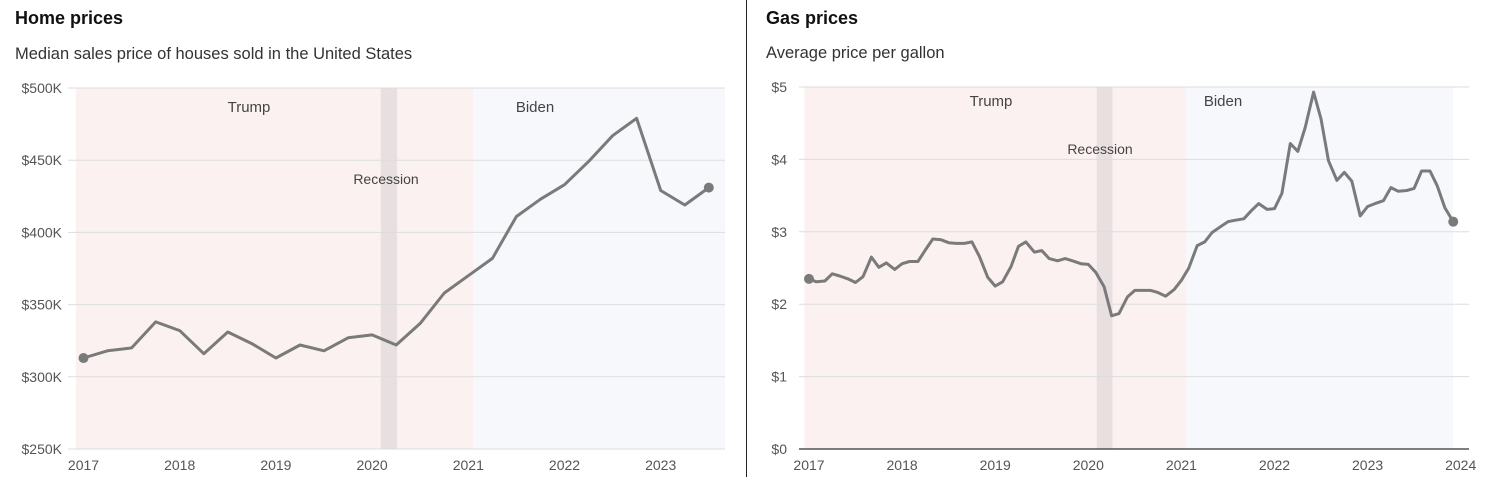 The height and width of the screenshot is (477, 1485). Describe the element at coordinates (808, 465) in the screenshot. I see `gas-x-tick-label: 2017` at that location.